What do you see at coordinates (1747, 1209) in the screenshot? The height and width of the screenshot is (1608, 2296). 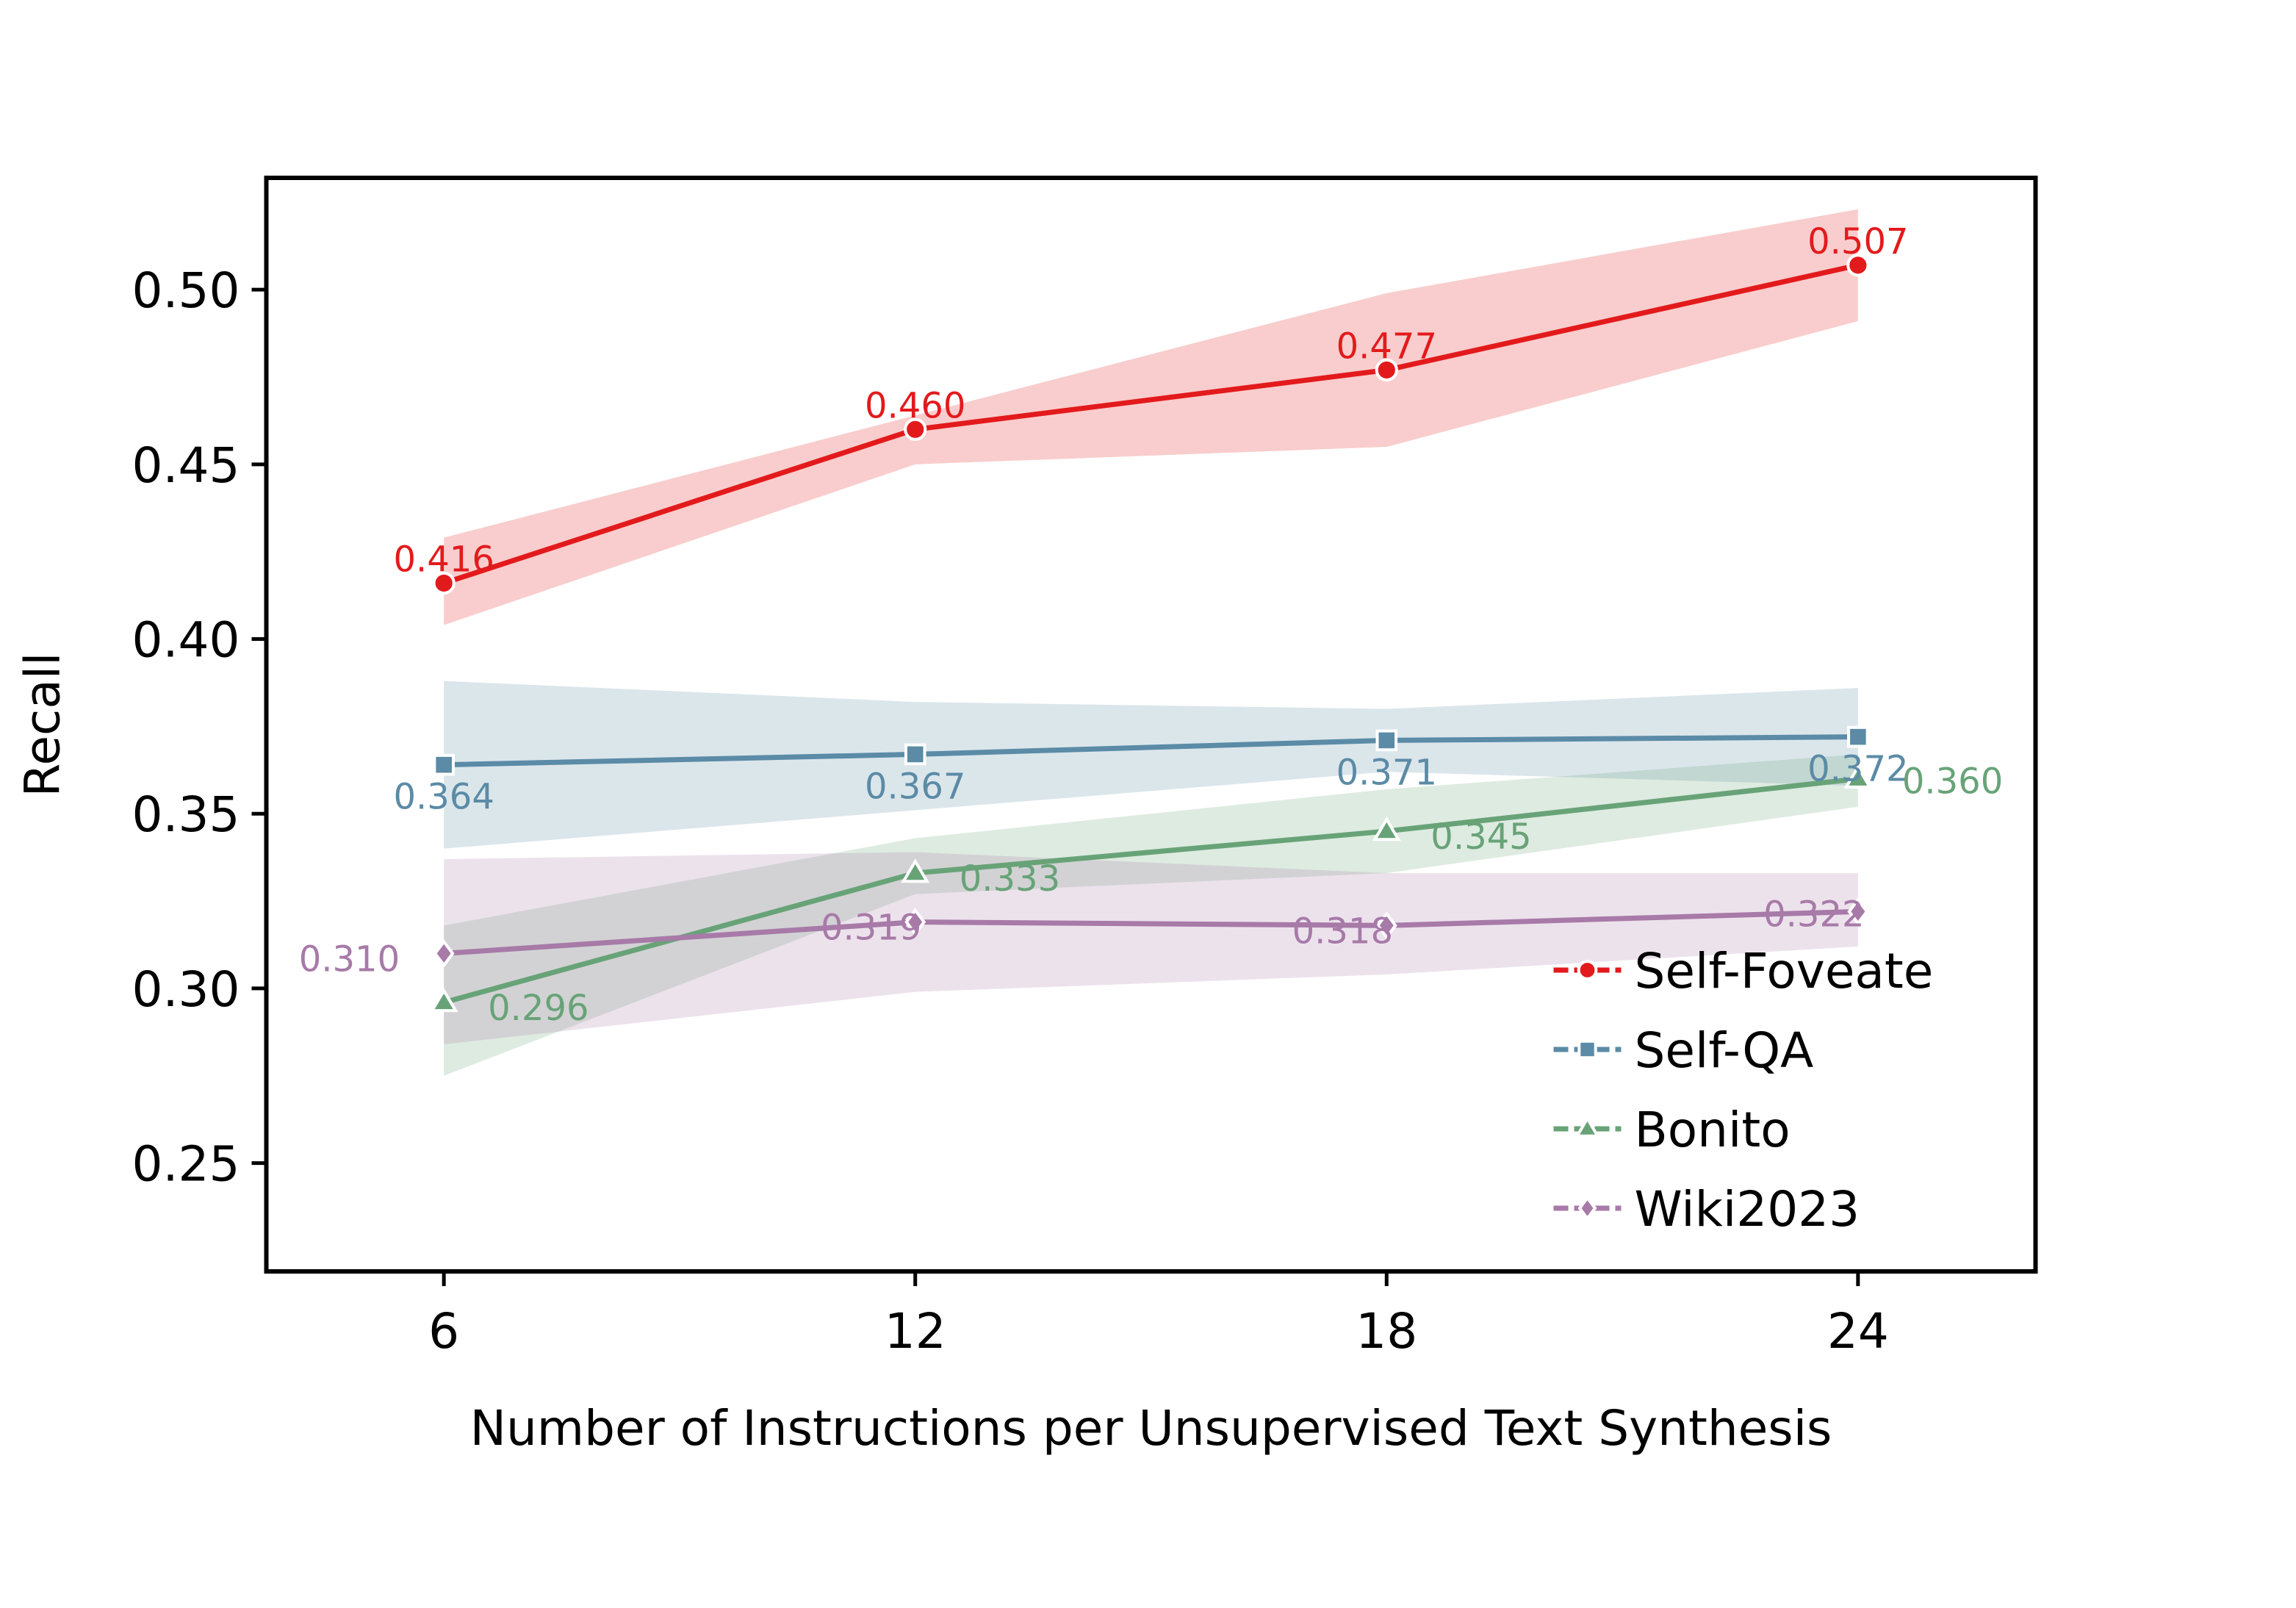 I see `legend-wiki2023-label: Wiki2023` at bounding box center [1747, 1209].